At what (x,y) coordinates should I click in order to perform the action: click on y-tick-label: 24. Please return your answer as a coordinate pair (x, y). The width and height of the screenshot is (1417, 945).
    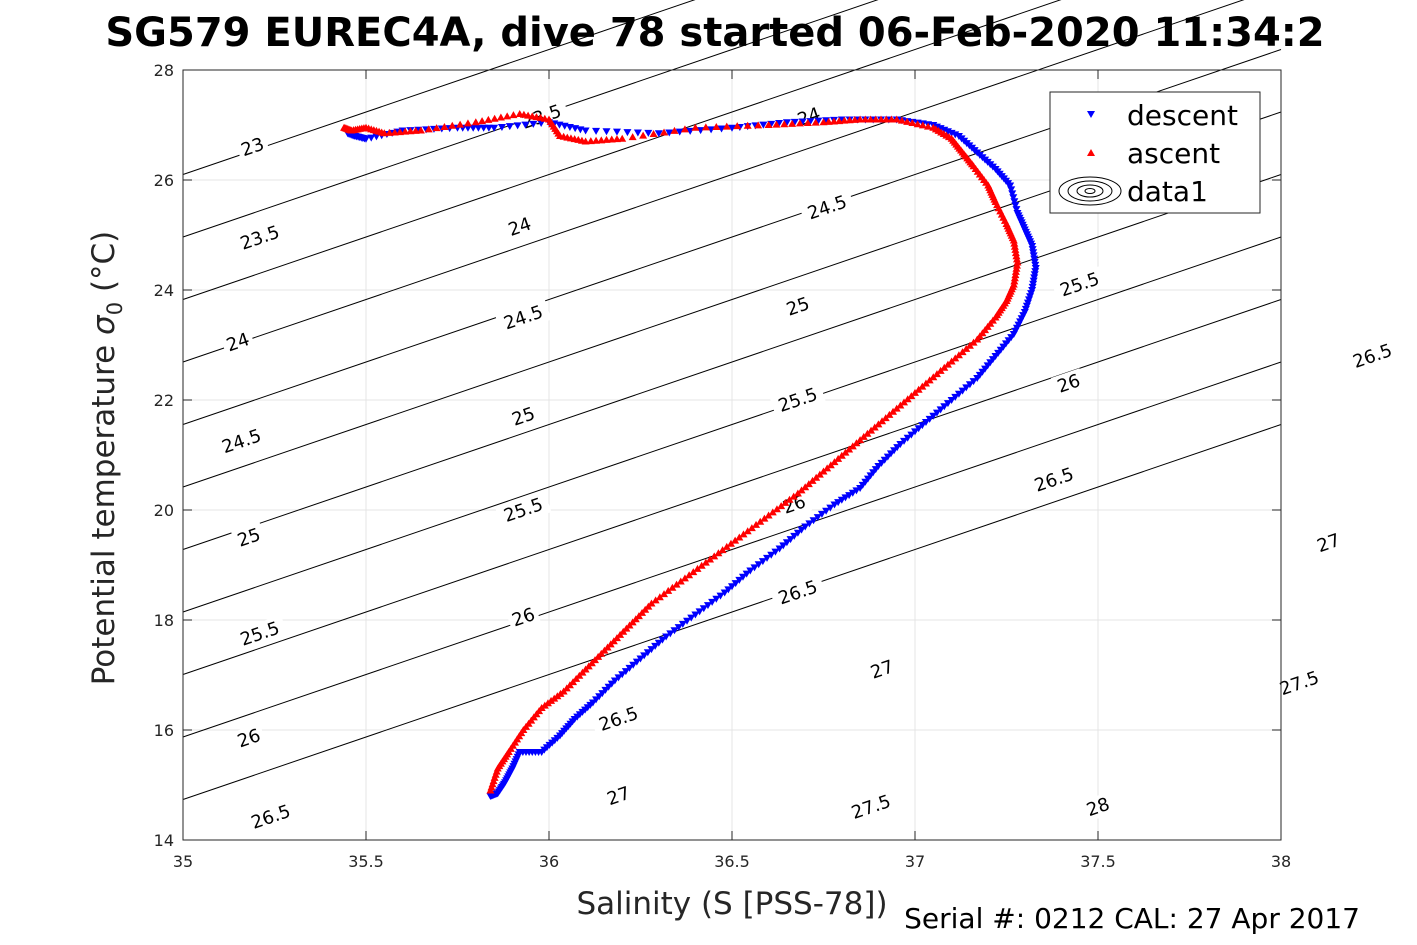
    Looking at the image, I should click on (164, 290).